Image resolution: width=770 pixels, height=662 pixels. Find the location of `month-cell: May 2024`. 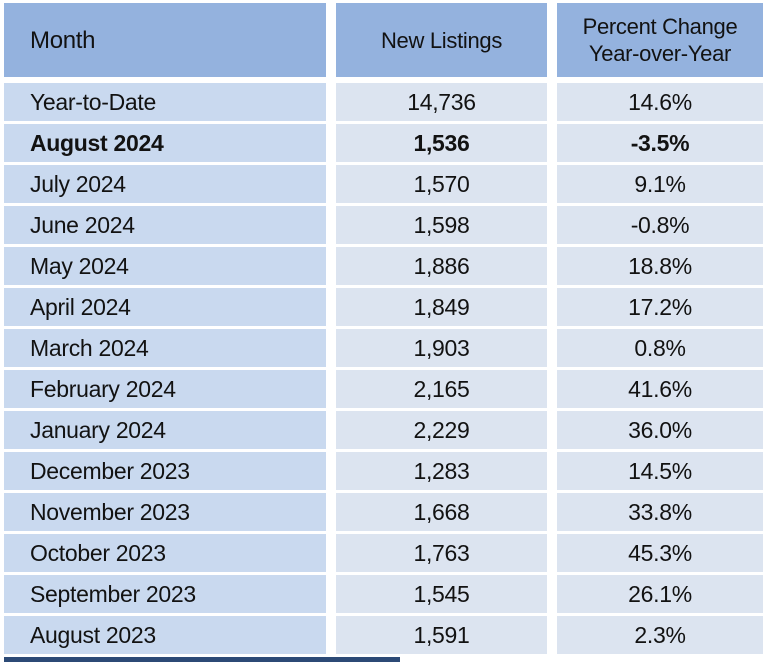

month-cell: May 2024 is located at coordinates (165, 266).